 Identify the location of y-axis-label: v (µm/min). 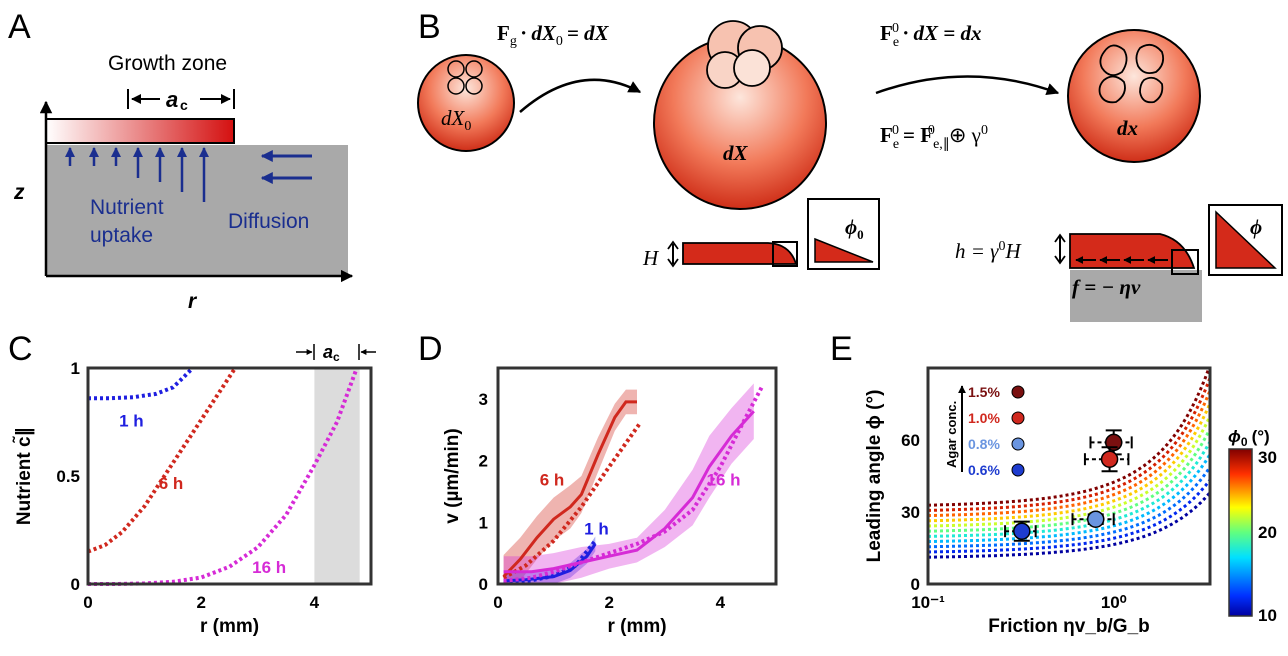
(452, 475).